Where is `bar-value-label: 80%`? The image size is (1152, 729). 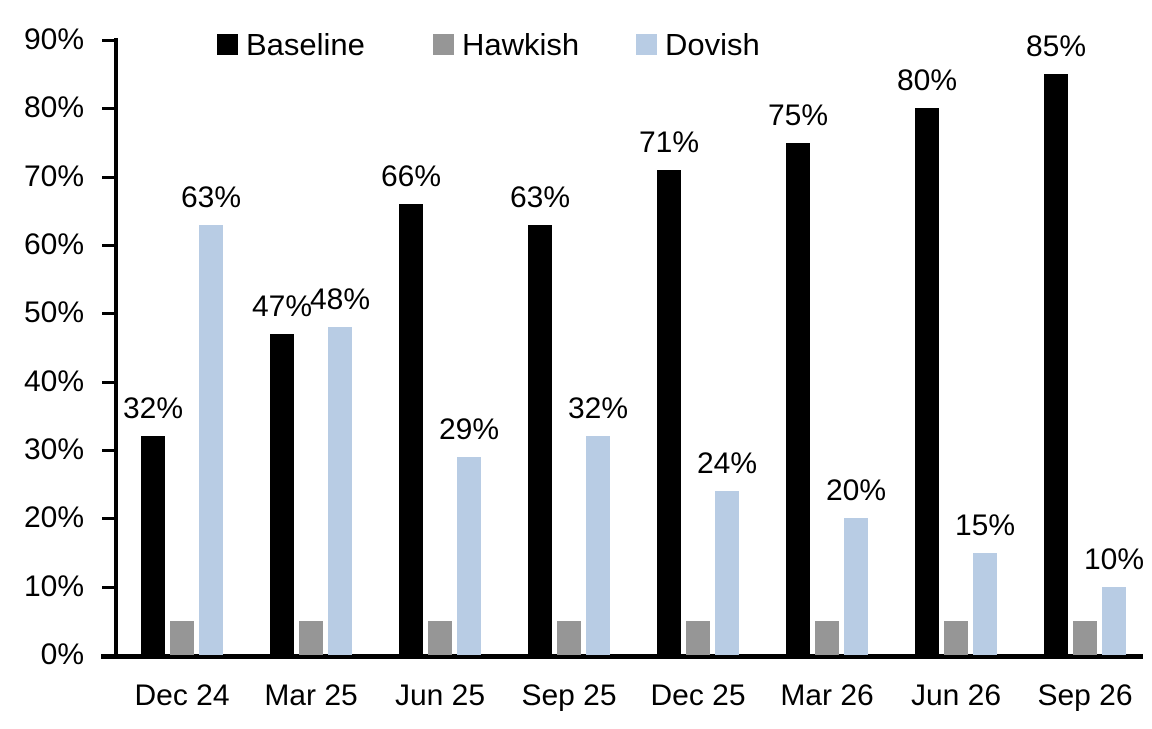
bar-value-label: 80% is located at coordinates (927, 81).